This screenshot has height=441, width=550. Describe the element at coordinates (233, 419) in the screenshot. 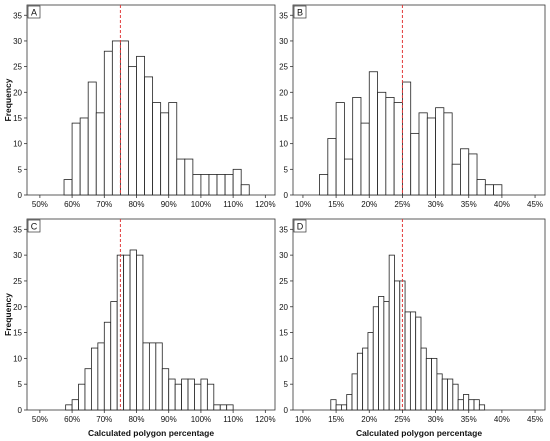

I see `panel-c-x-tick-label: 110%` at that location.